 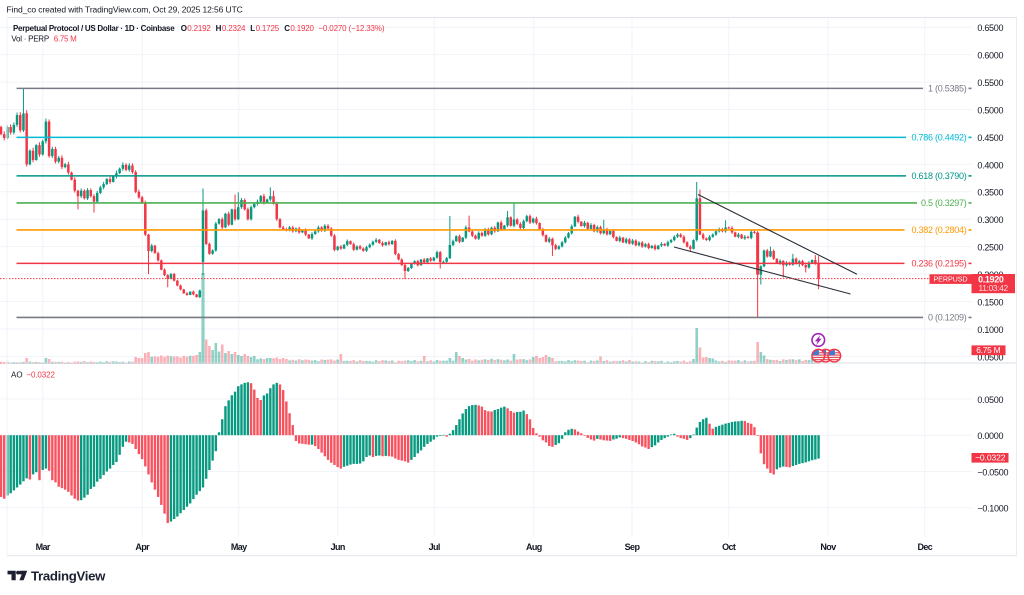 I want to click on svg-text: 0.3000, so click(x=990, y=220).